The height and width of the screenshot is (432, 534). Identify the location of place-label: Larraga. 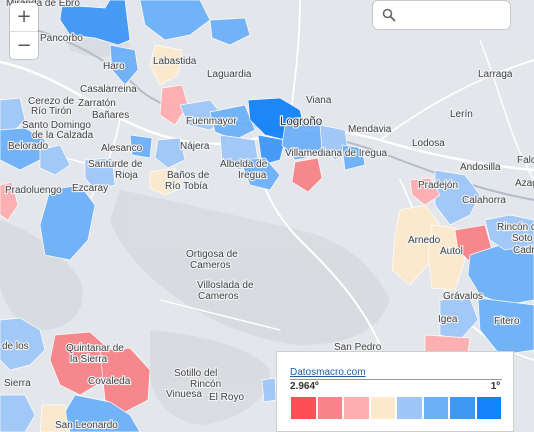
(495, 74).